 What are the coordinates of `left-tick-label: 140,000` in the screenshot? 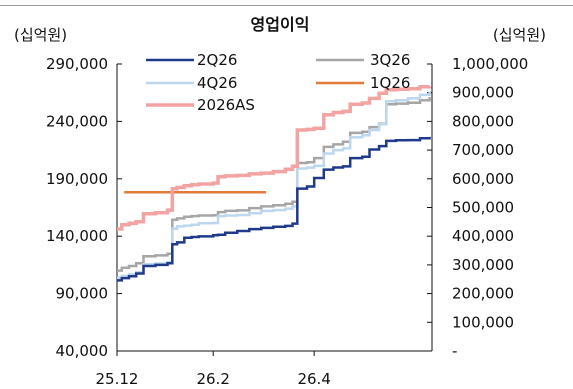 It's located at (77, 236).